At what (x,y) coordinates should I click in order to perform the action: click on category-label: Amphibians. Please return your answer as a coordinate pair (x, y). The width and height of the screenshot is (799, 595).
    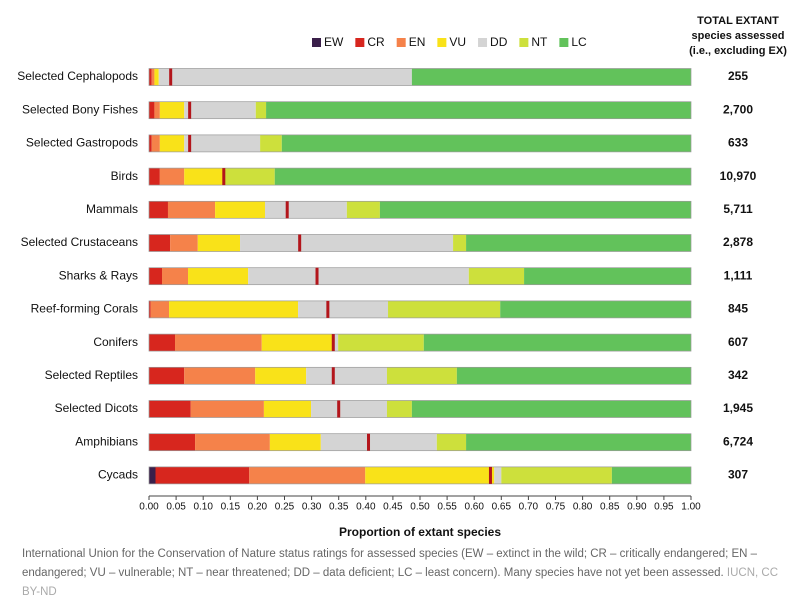
    Looking at the image, I should click on (106, 441).